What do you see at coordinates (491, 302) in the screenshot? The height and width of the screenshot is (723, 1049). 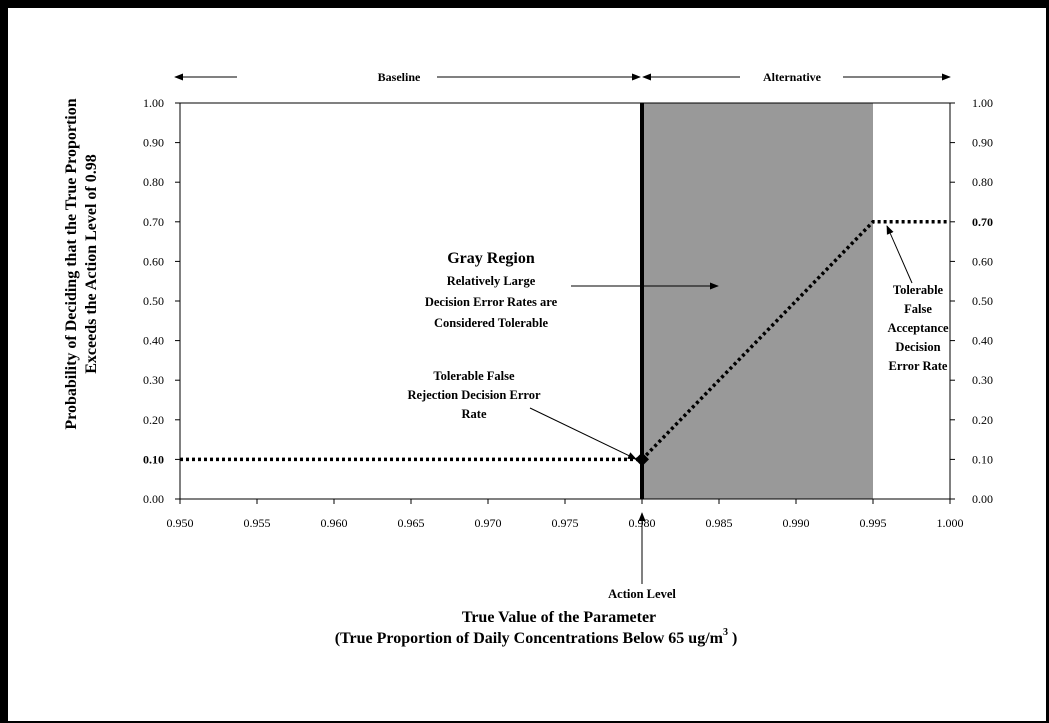 I see `gray-region-text-2: Decision Error Rates are` at bounding box center [491, 302].